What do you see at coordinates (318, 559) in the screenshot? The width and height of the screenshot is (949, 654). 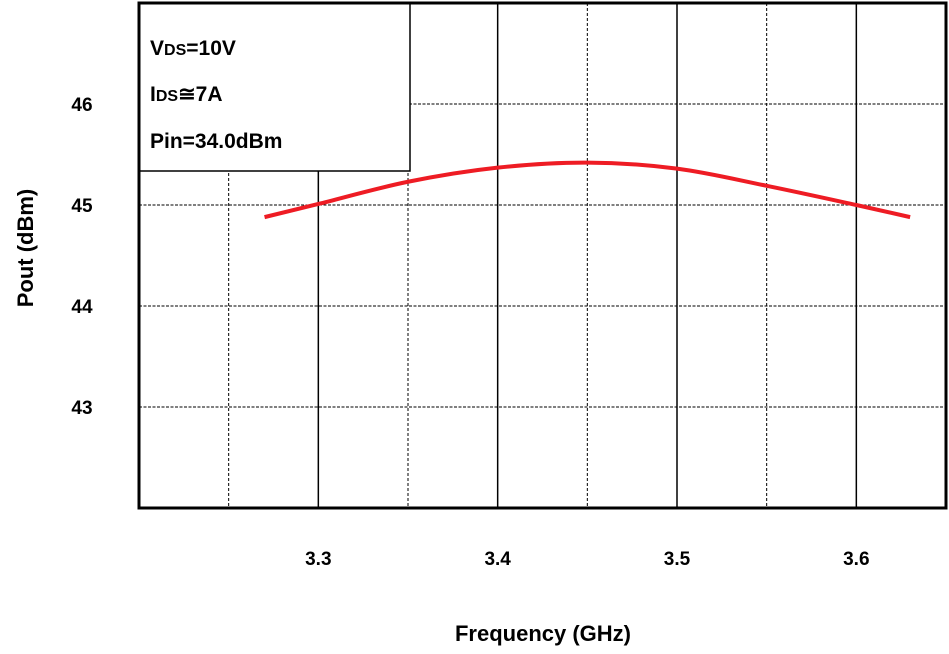 I see `x-tick-label: 3.3` at bounding box center [318, 559].